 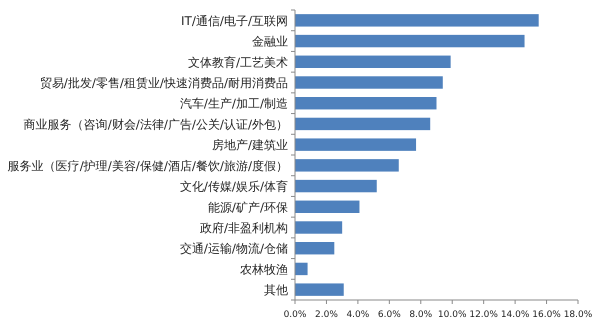 I want to click on y-tick-label: 房地产/建筑业, so click(x=250, y=145).